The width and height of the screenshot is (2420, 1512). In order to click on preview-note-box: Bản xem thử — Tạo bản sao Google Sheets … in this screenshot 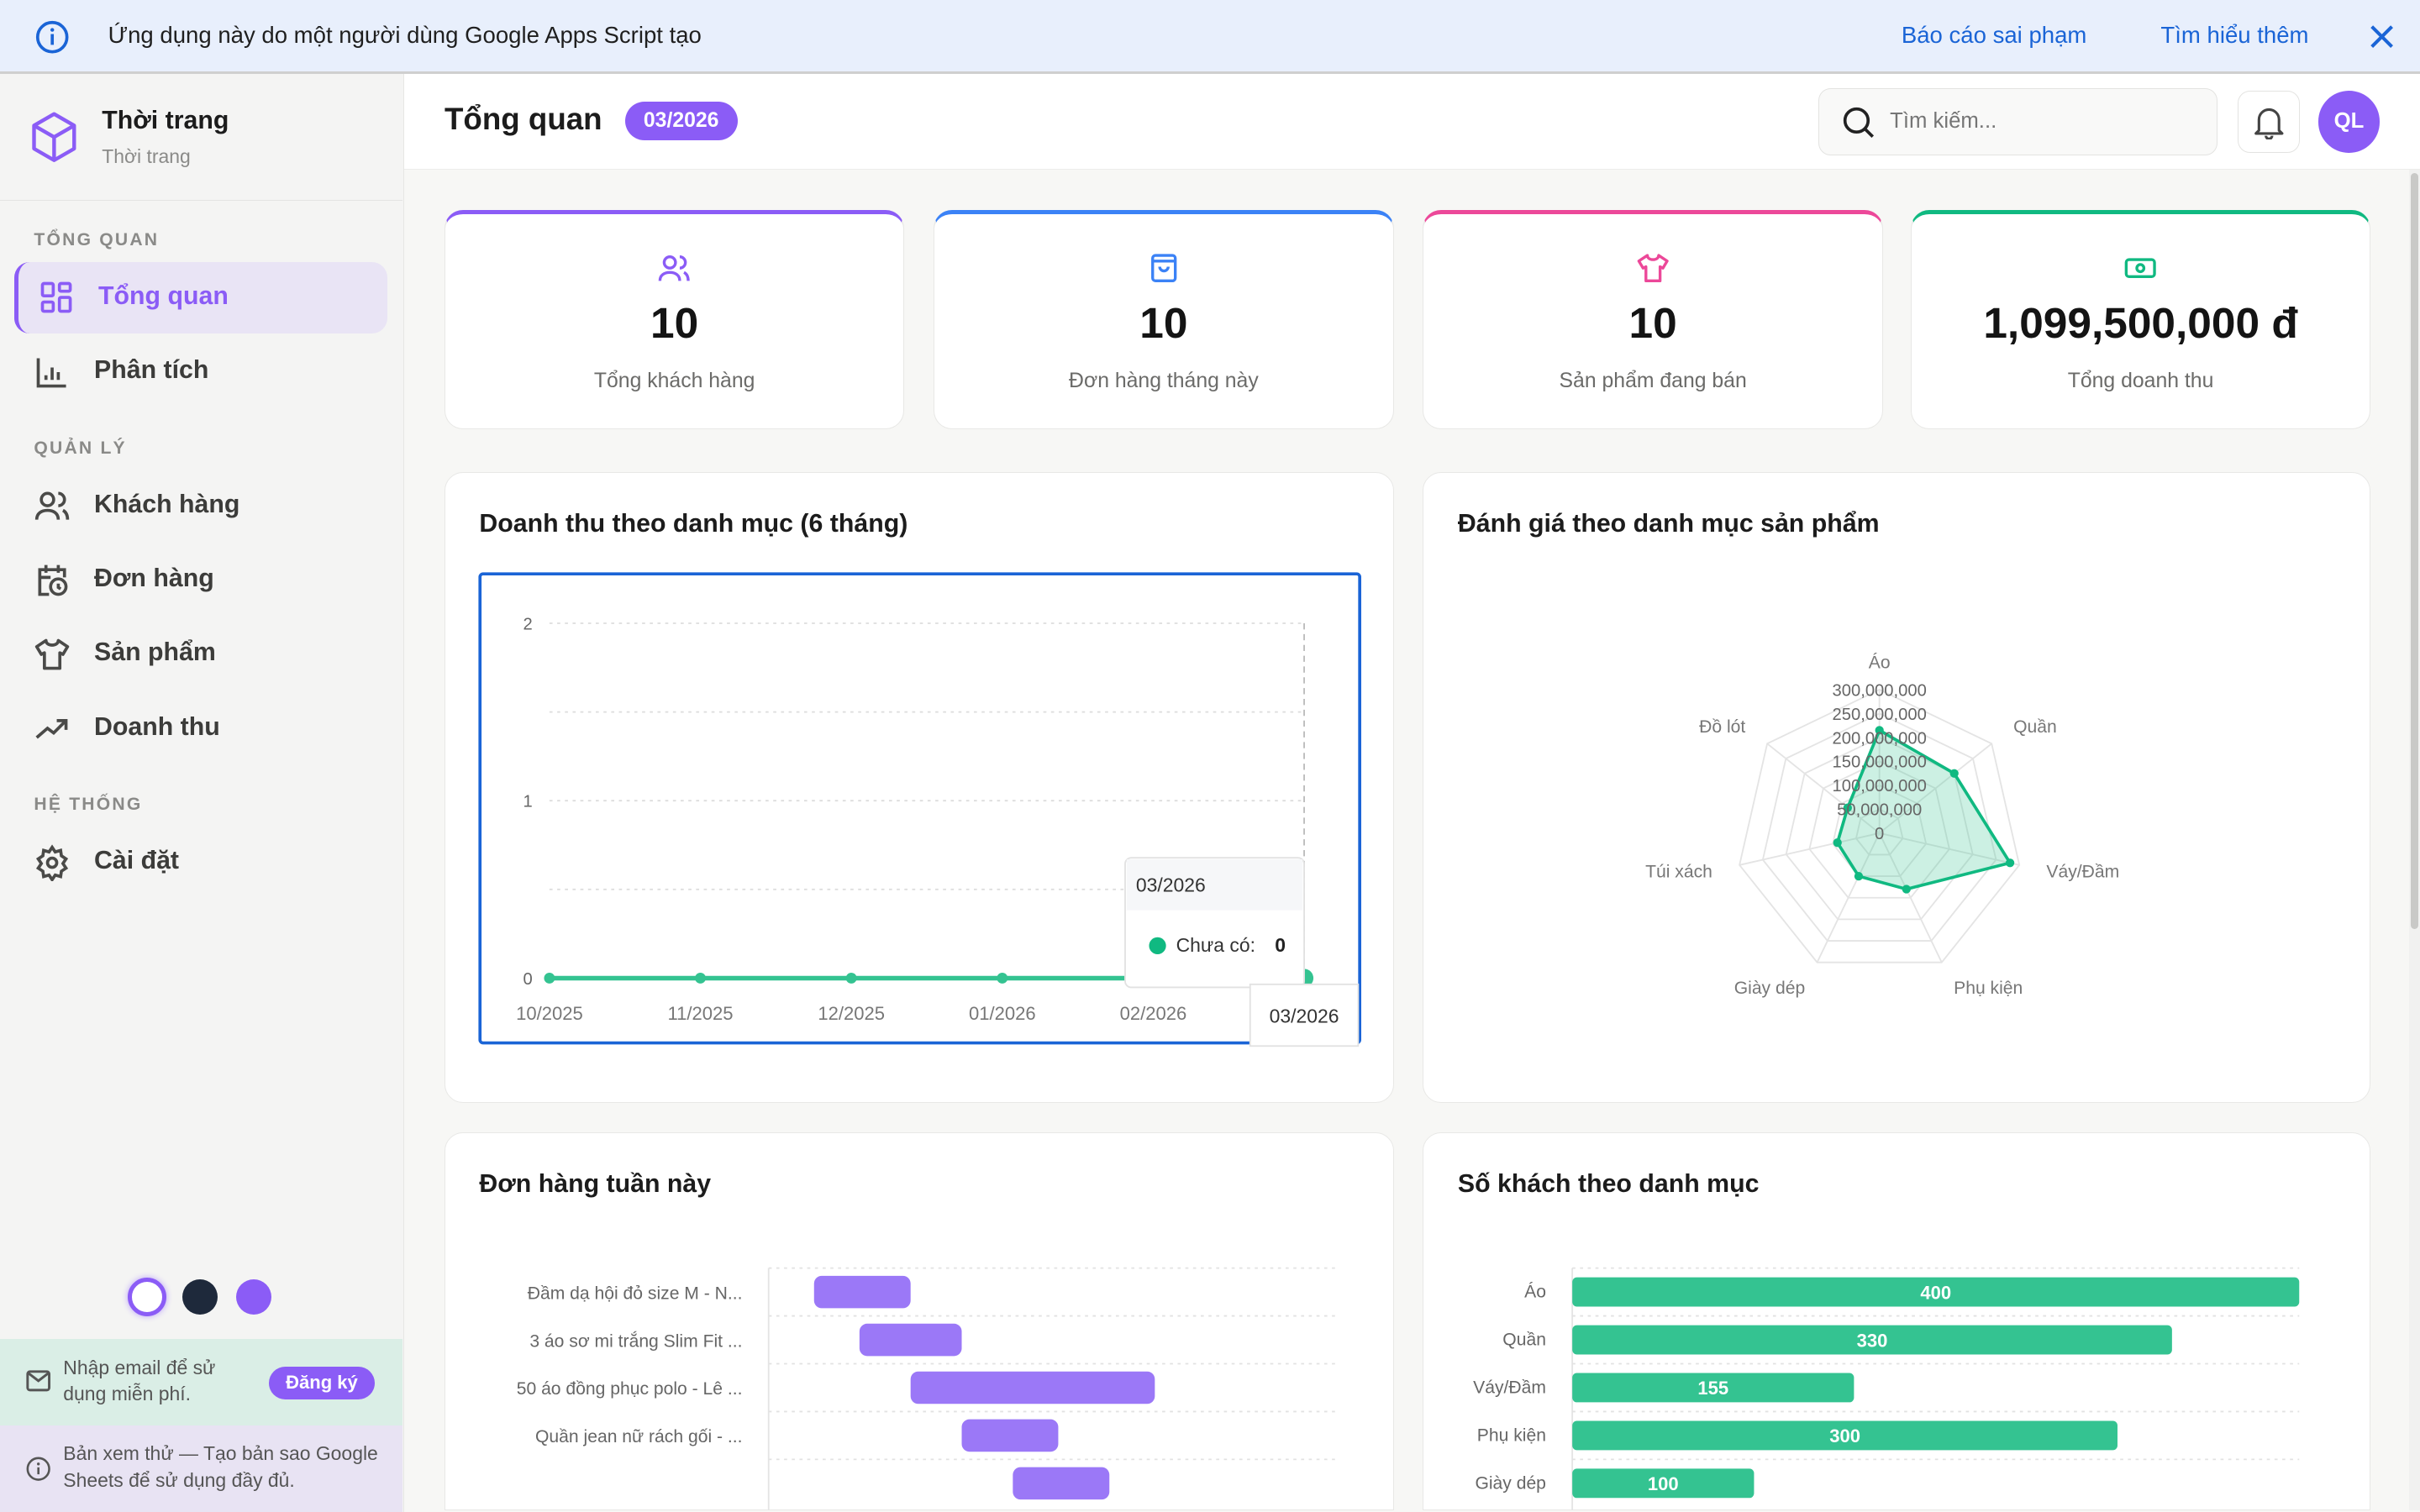, I will do `click(202, 1468)`.